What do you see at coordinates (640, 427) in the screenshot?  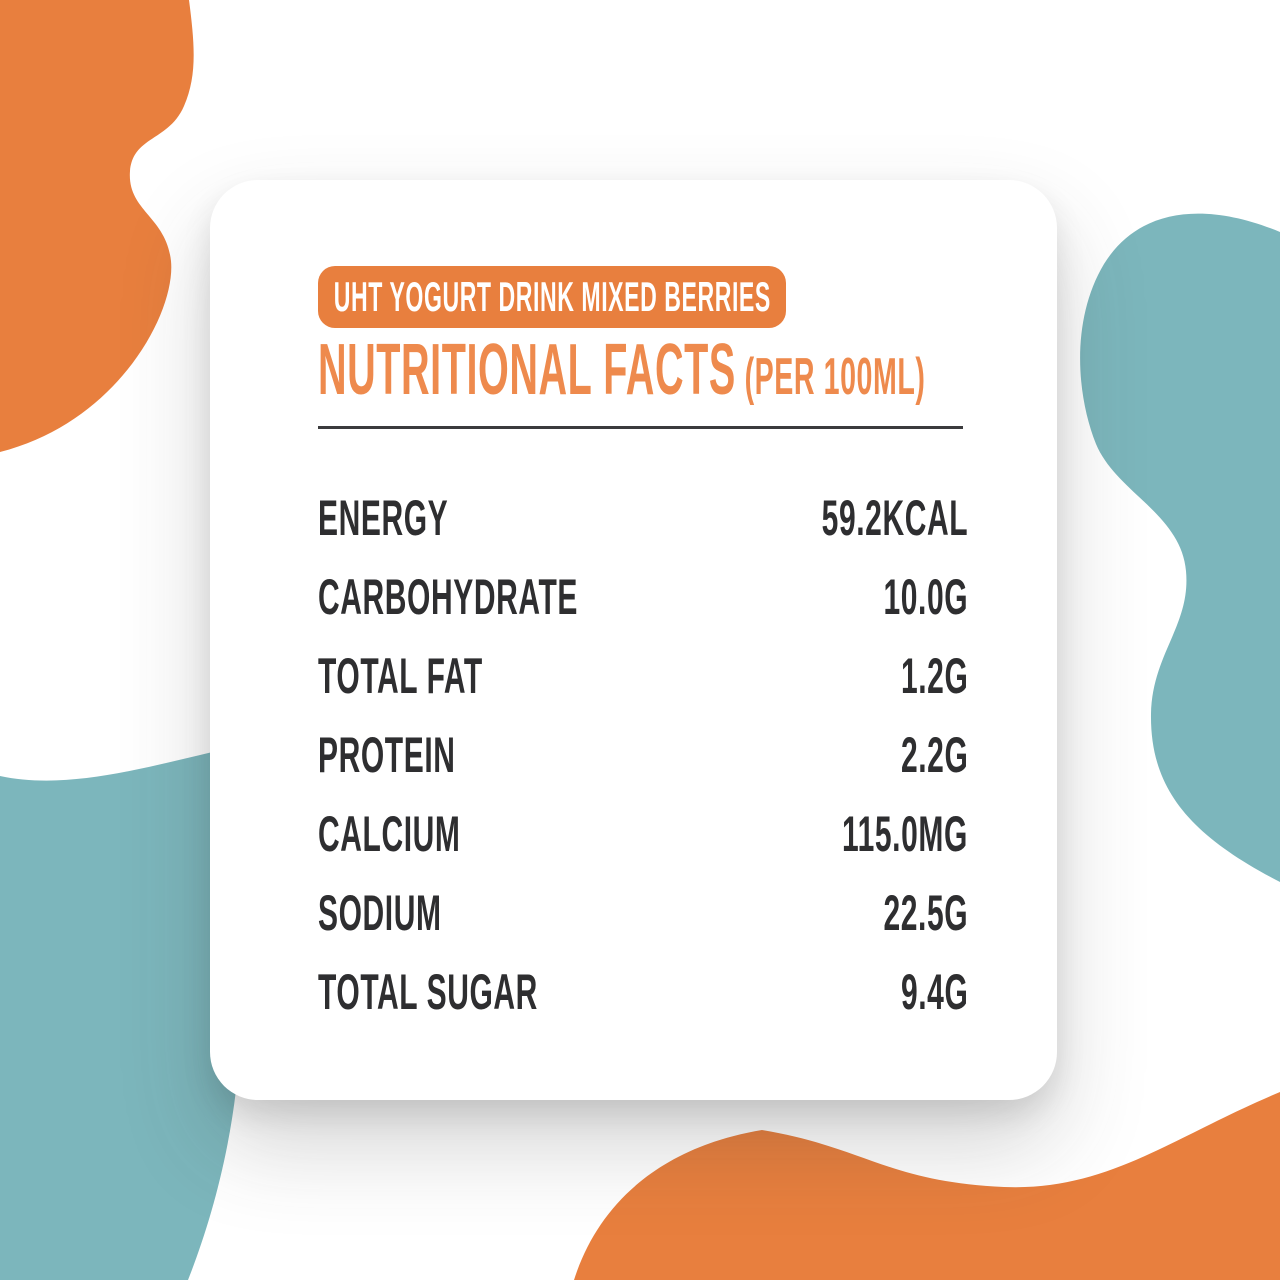 I see `divider-line` at bounding box center [640, 427].